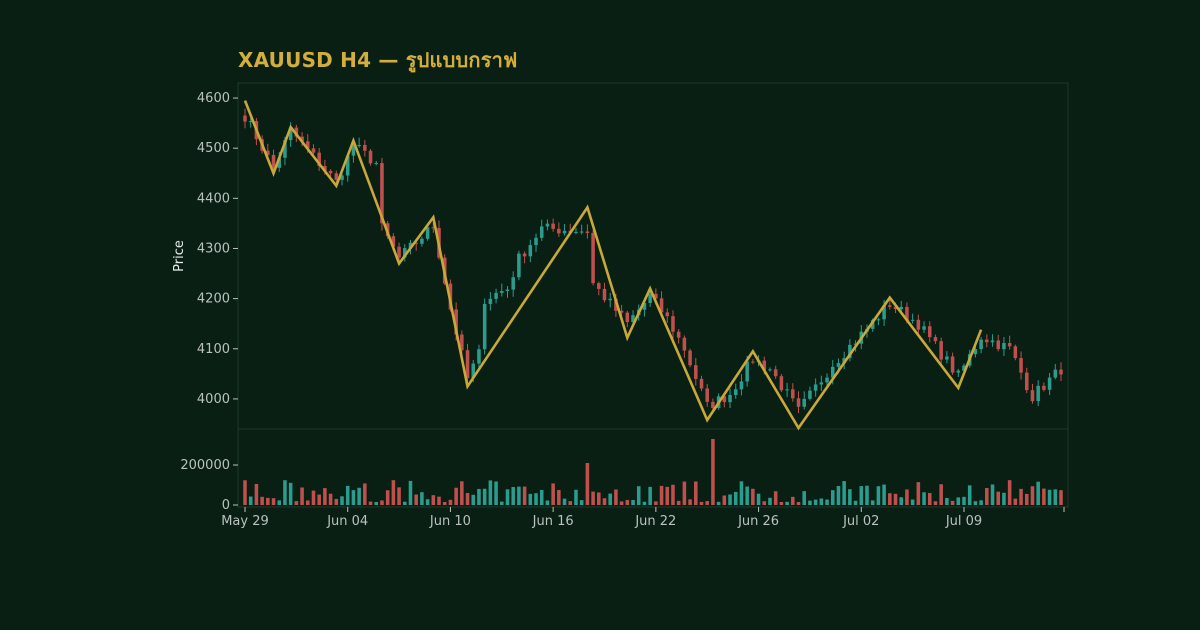 The image size is (1200, 630). Describe the element at coordinates (213, 299) in the screenshot. I see `y-tick-label: 4200` at that location.